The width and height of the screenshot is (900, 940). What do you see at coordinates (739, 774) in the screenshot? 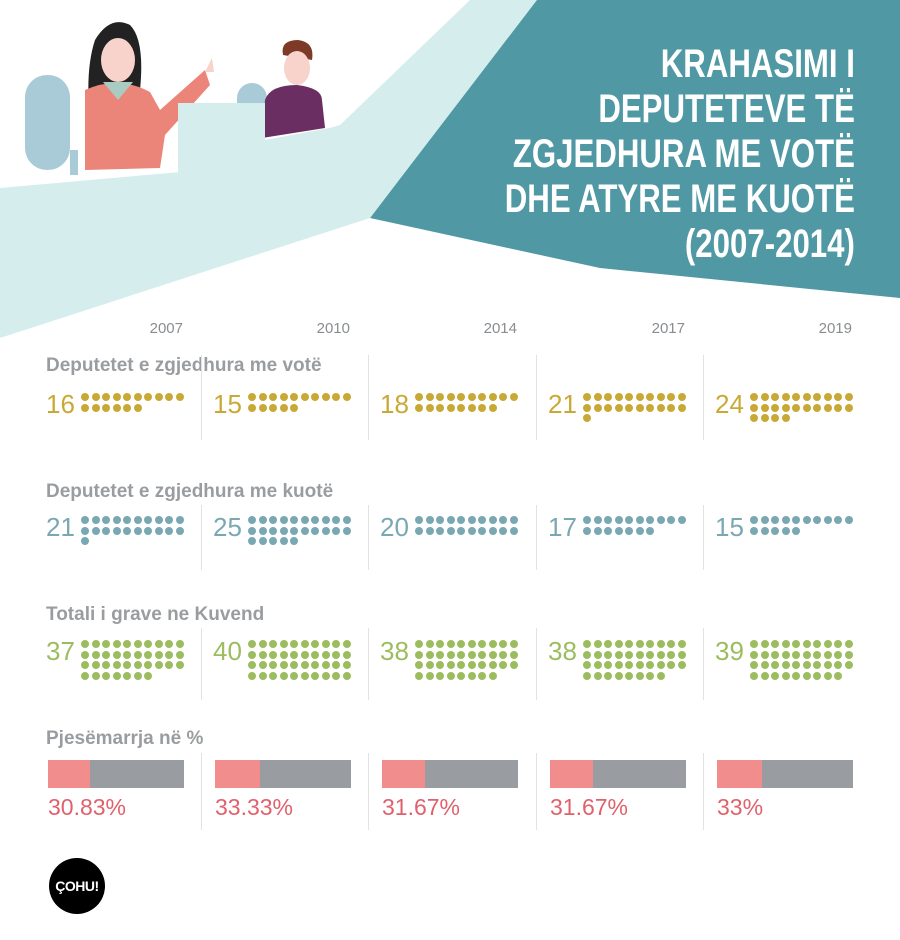
I see `participation-bar-fill` at bounding box center [739, 774].